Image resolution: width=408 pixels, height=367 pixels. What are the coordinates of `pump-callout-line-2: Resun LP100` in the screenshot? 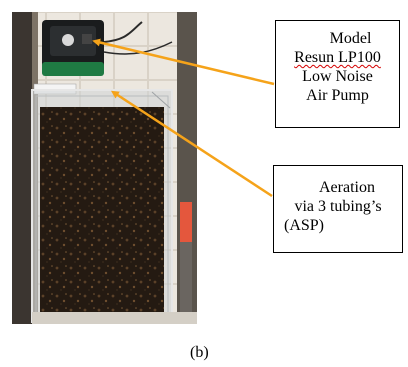 It's located at (337, 57).